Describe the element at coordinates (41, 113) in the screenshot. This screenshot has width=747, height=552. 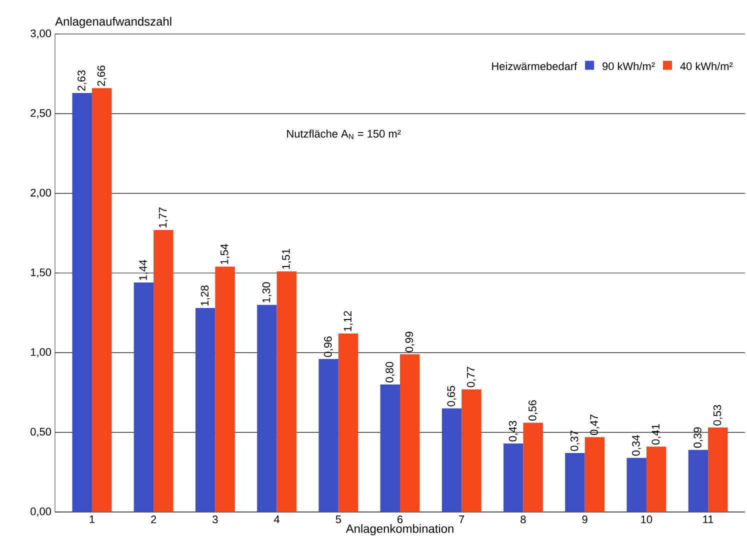
I see `y-tick-label: 2,50` at that location.